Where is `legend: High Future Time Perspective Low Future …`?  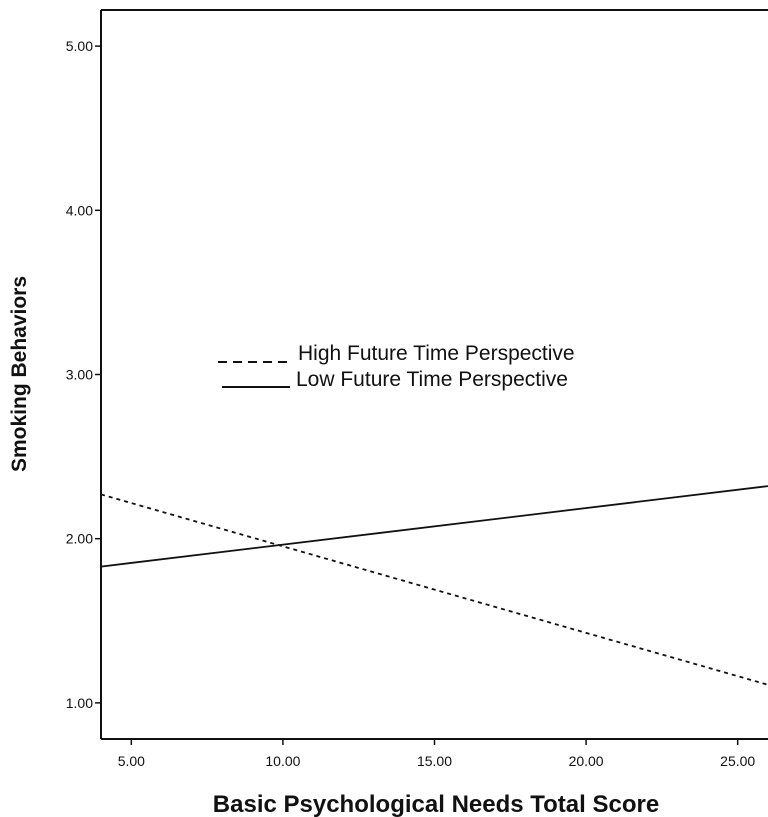 legend: High Future Time Perspective Low Future … is located at coordinates (396, 366).